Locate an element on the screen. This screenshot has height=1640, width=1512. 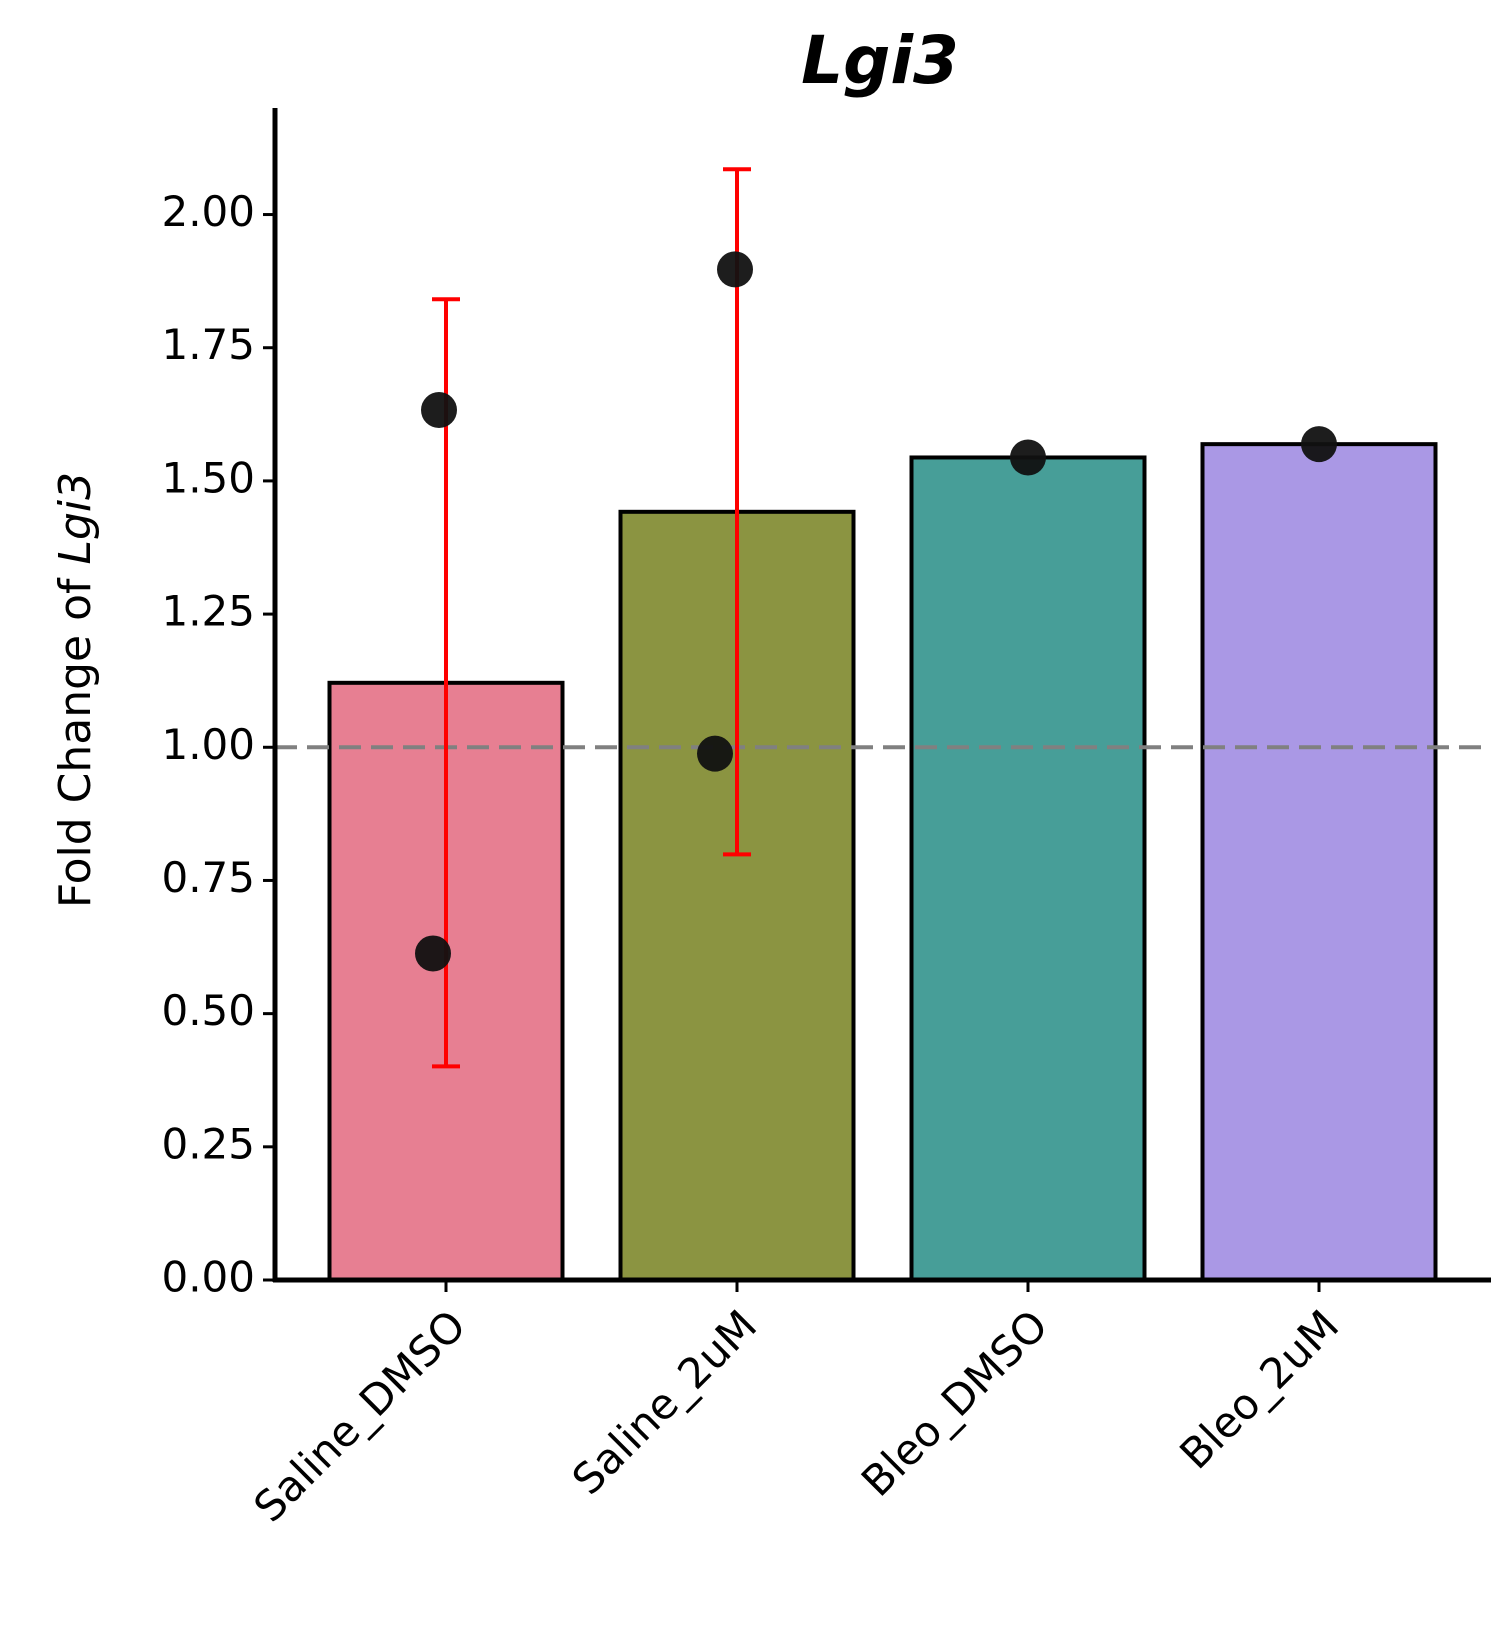
chart-title: Lgi3 is located at coordinates (880, 60).